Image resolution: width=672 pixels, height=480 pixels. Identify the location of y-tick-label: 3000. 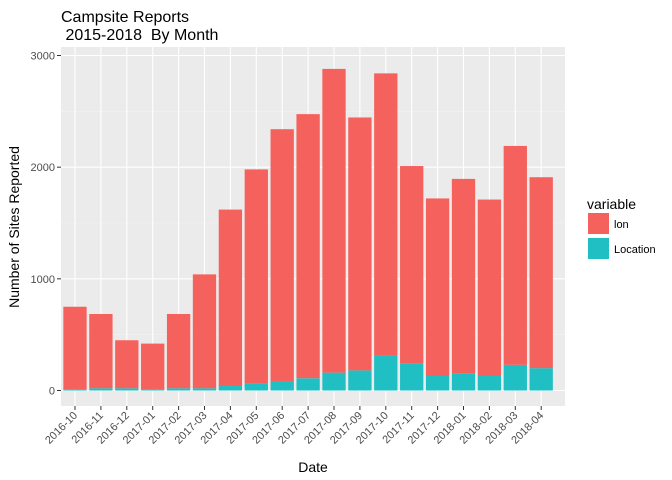
(43, 57).